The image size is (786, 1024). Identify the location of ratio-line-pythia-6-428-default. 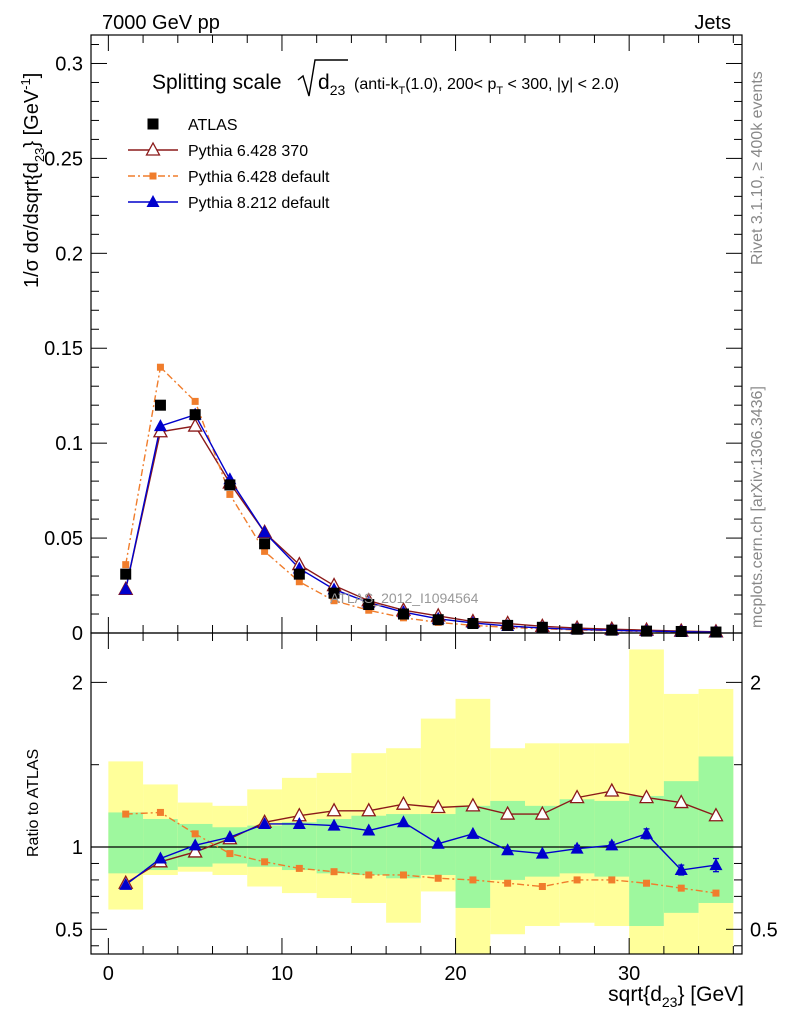
(421, 852).